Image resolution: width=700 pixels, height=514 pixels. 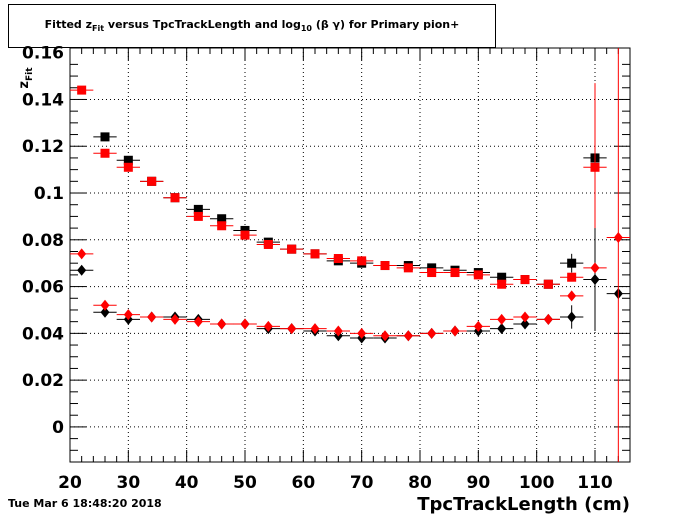 What do you see at coordinates (537, 483) in the screenshot?
I see `x-tick-label: 100` at bounding box center [537, 483].